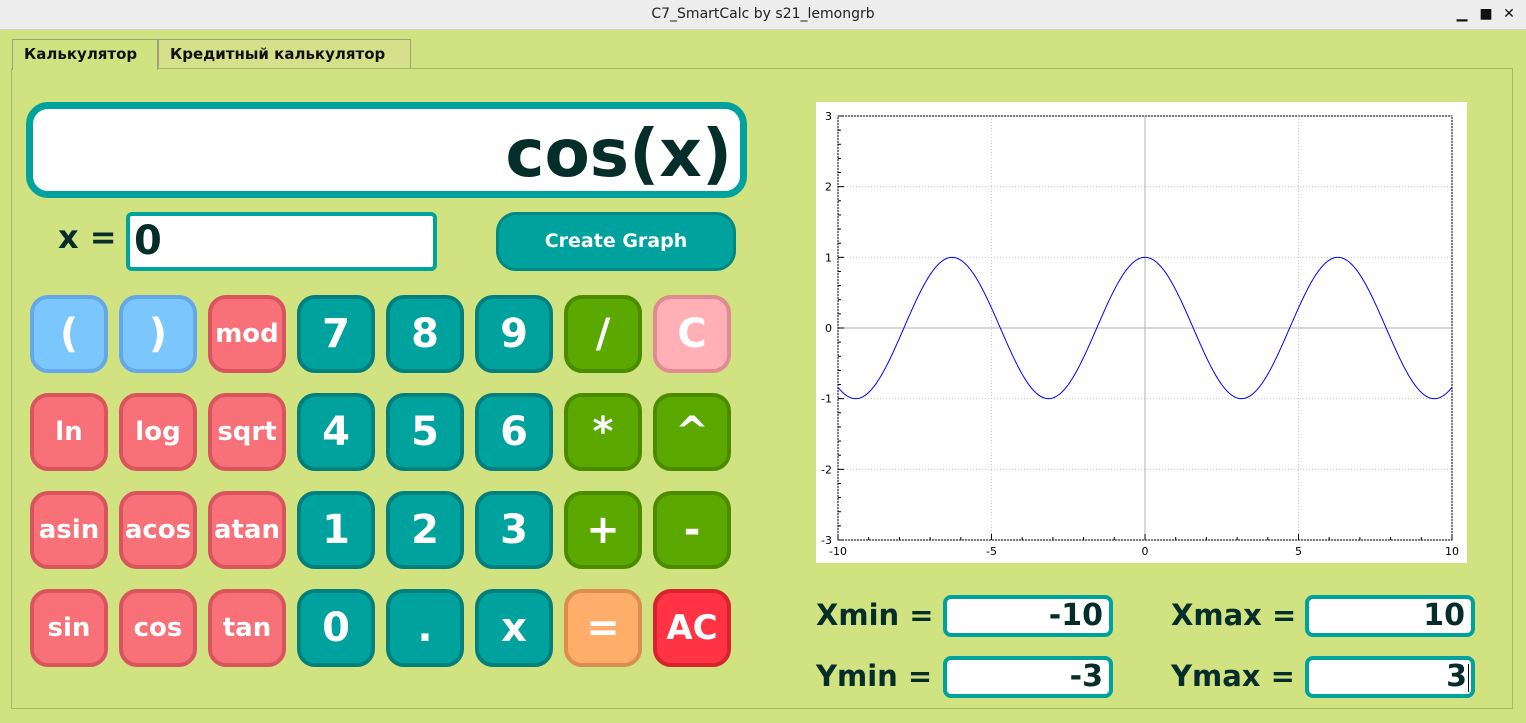 The width and height of the screenshot is (1526, 723). I want to click on y-tick-label: -1, so click(826, 399).